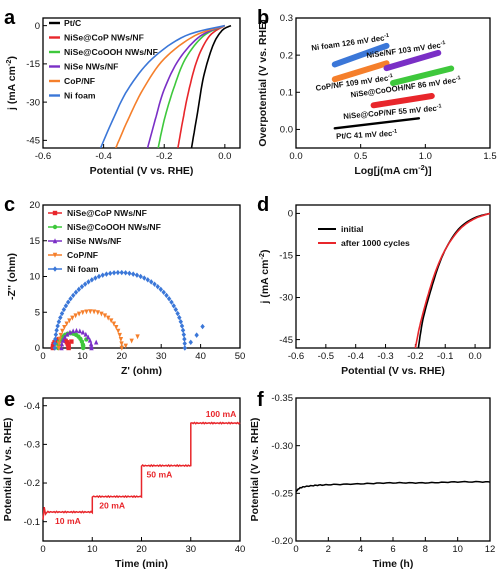  What do you see at coordinates (392, 549) in the screenshot?
I see `x-tick-label: 6` at bounding box center [392, 549].